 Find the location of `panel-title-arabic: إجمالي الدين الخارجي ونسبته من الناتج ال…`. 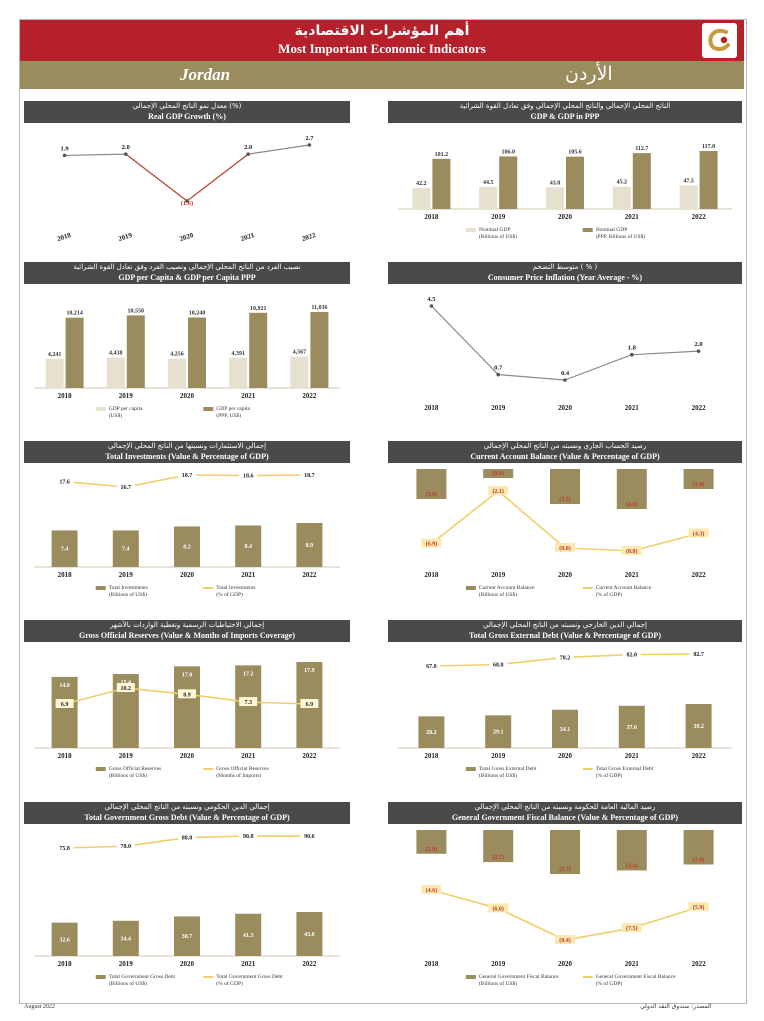

panel-title-arabic: إجمالي الدين الخارجي ونسبته من الناتج ال… is located at coordinates (565, 625).